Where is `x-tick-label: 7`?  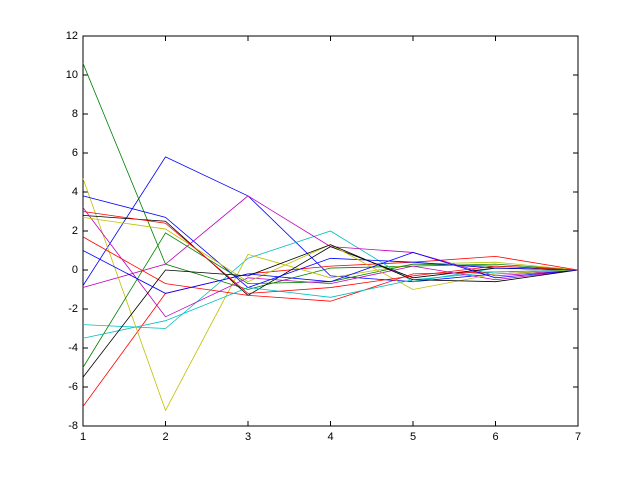
x-tick-label: 7 is located at coordinates (578, 437).